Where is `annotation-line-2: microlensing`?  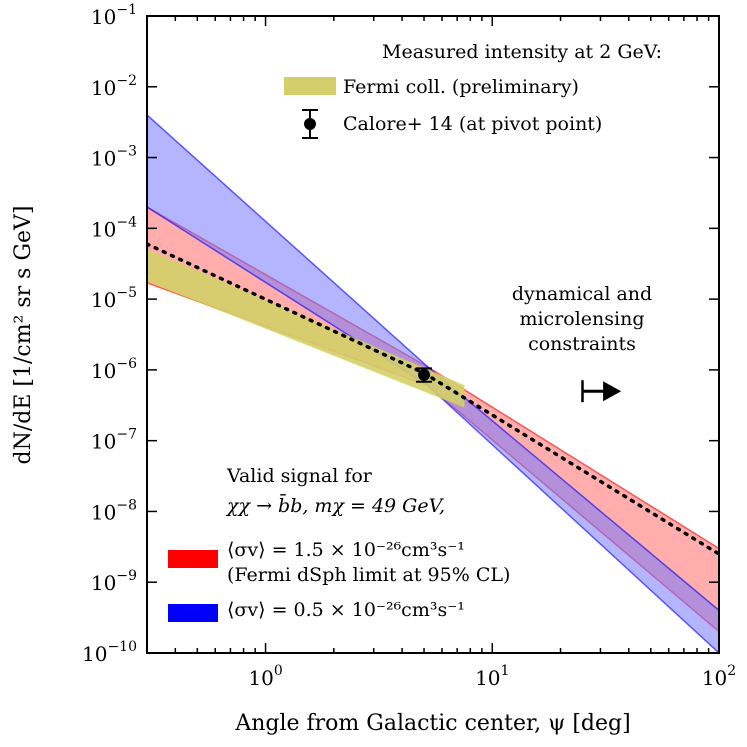 annotation-line-2: microlensing is located at coordinates (581, 319).